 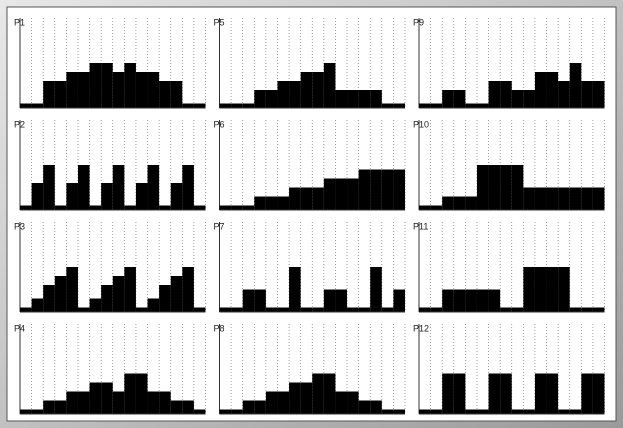 I want to click on panel-title: P10, so click(x=421, y=124).